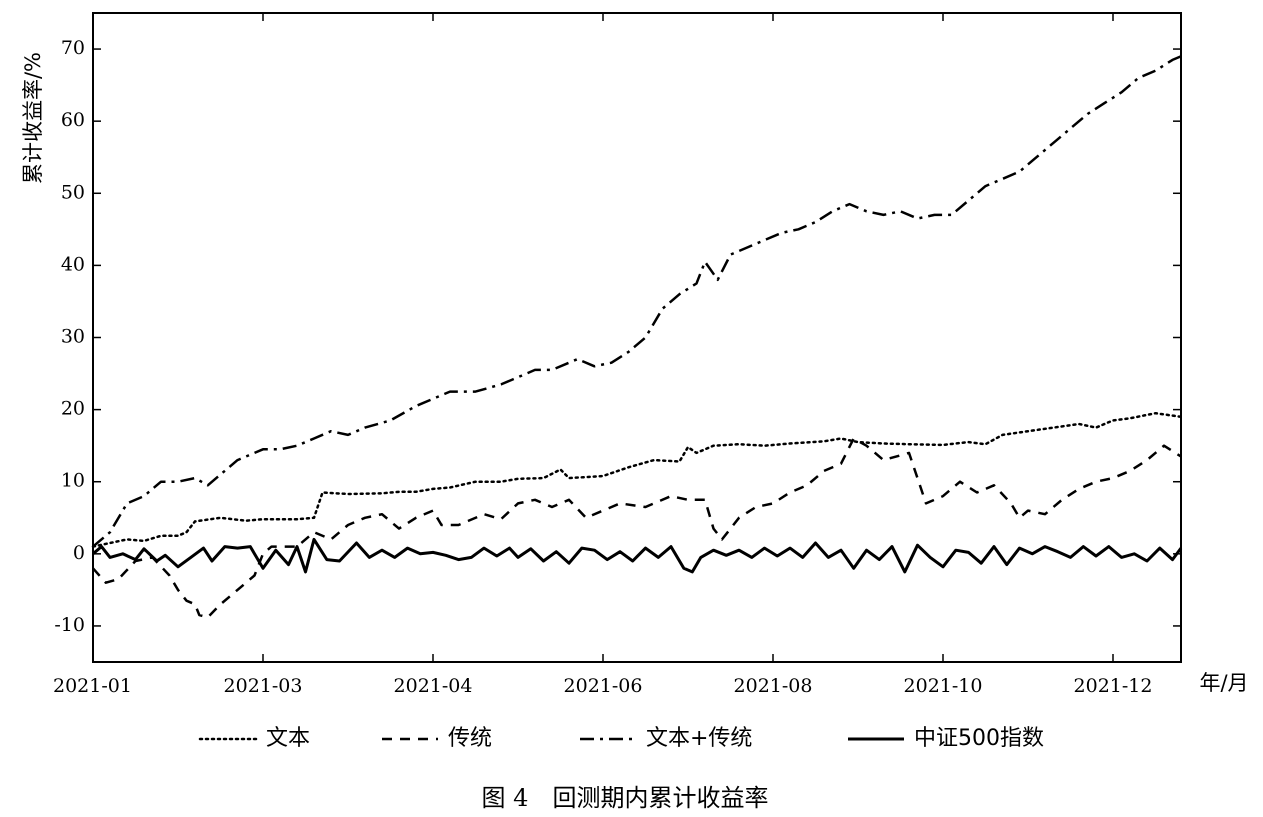 Image resolution: width=1263 pixels, height=817 pixels. I want to click on legend-label-0: 文本, so click(288, 738).